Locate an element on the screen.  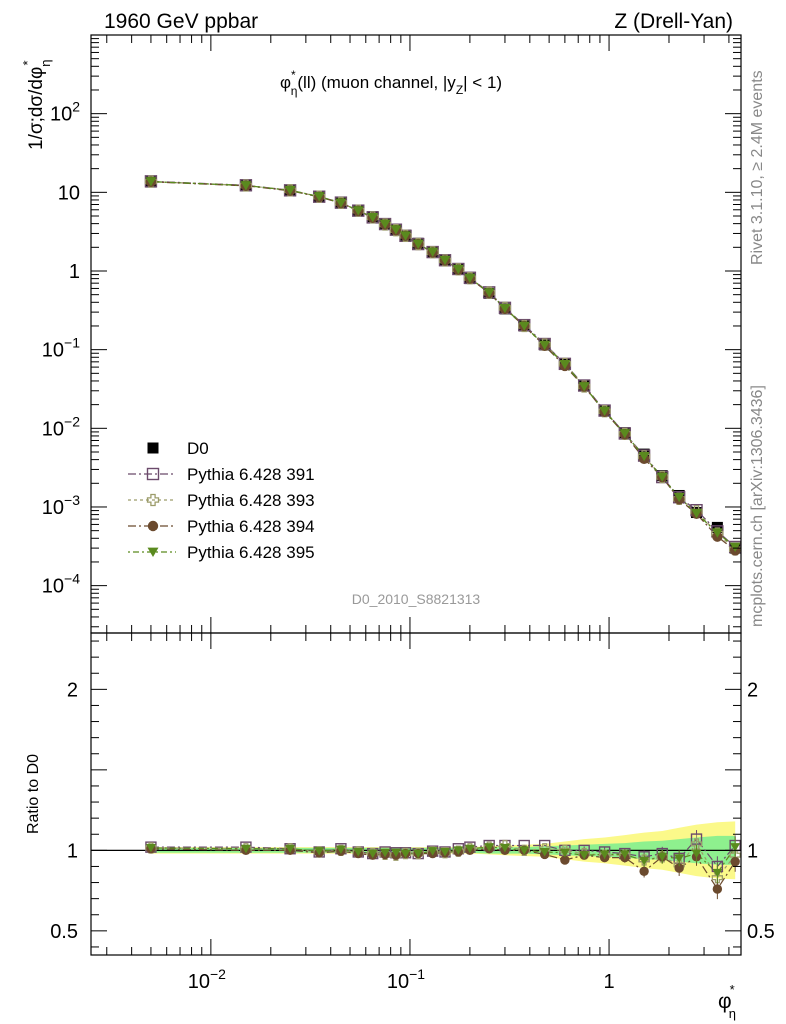
ratio-line-p394 is located at coordinates (443, 869).